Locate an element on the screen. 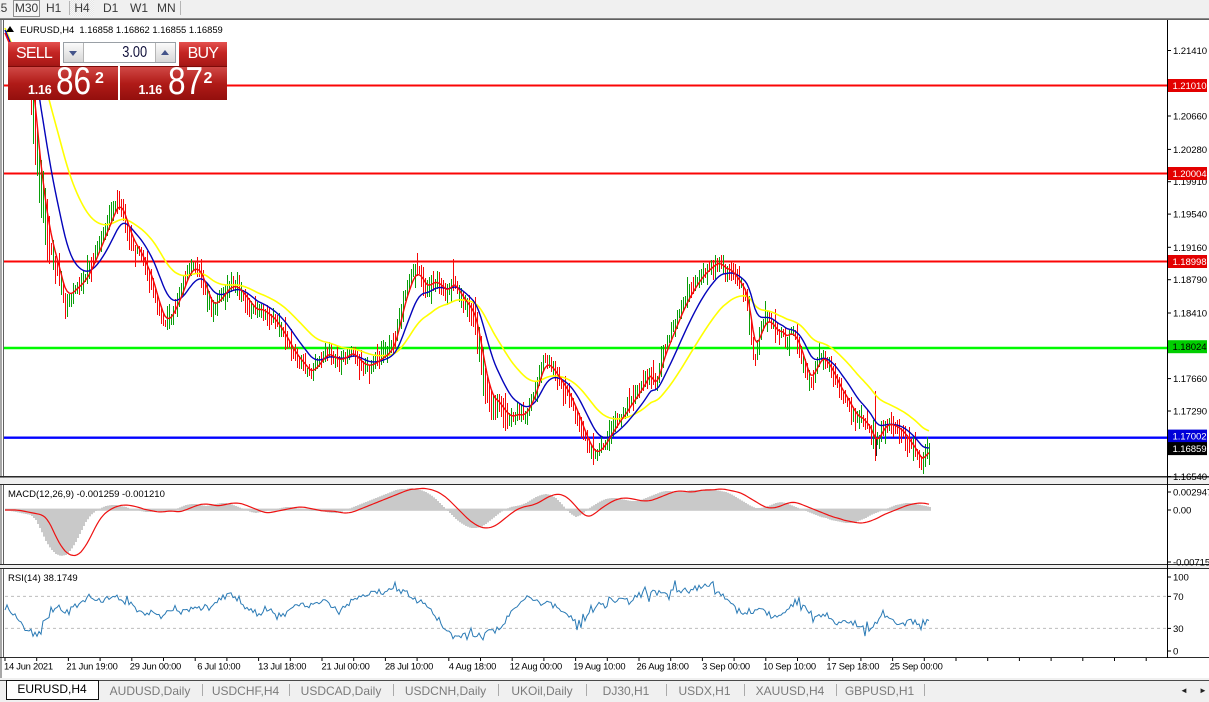  svg-text: 1.21010 is located at coordinates (1190, 86).